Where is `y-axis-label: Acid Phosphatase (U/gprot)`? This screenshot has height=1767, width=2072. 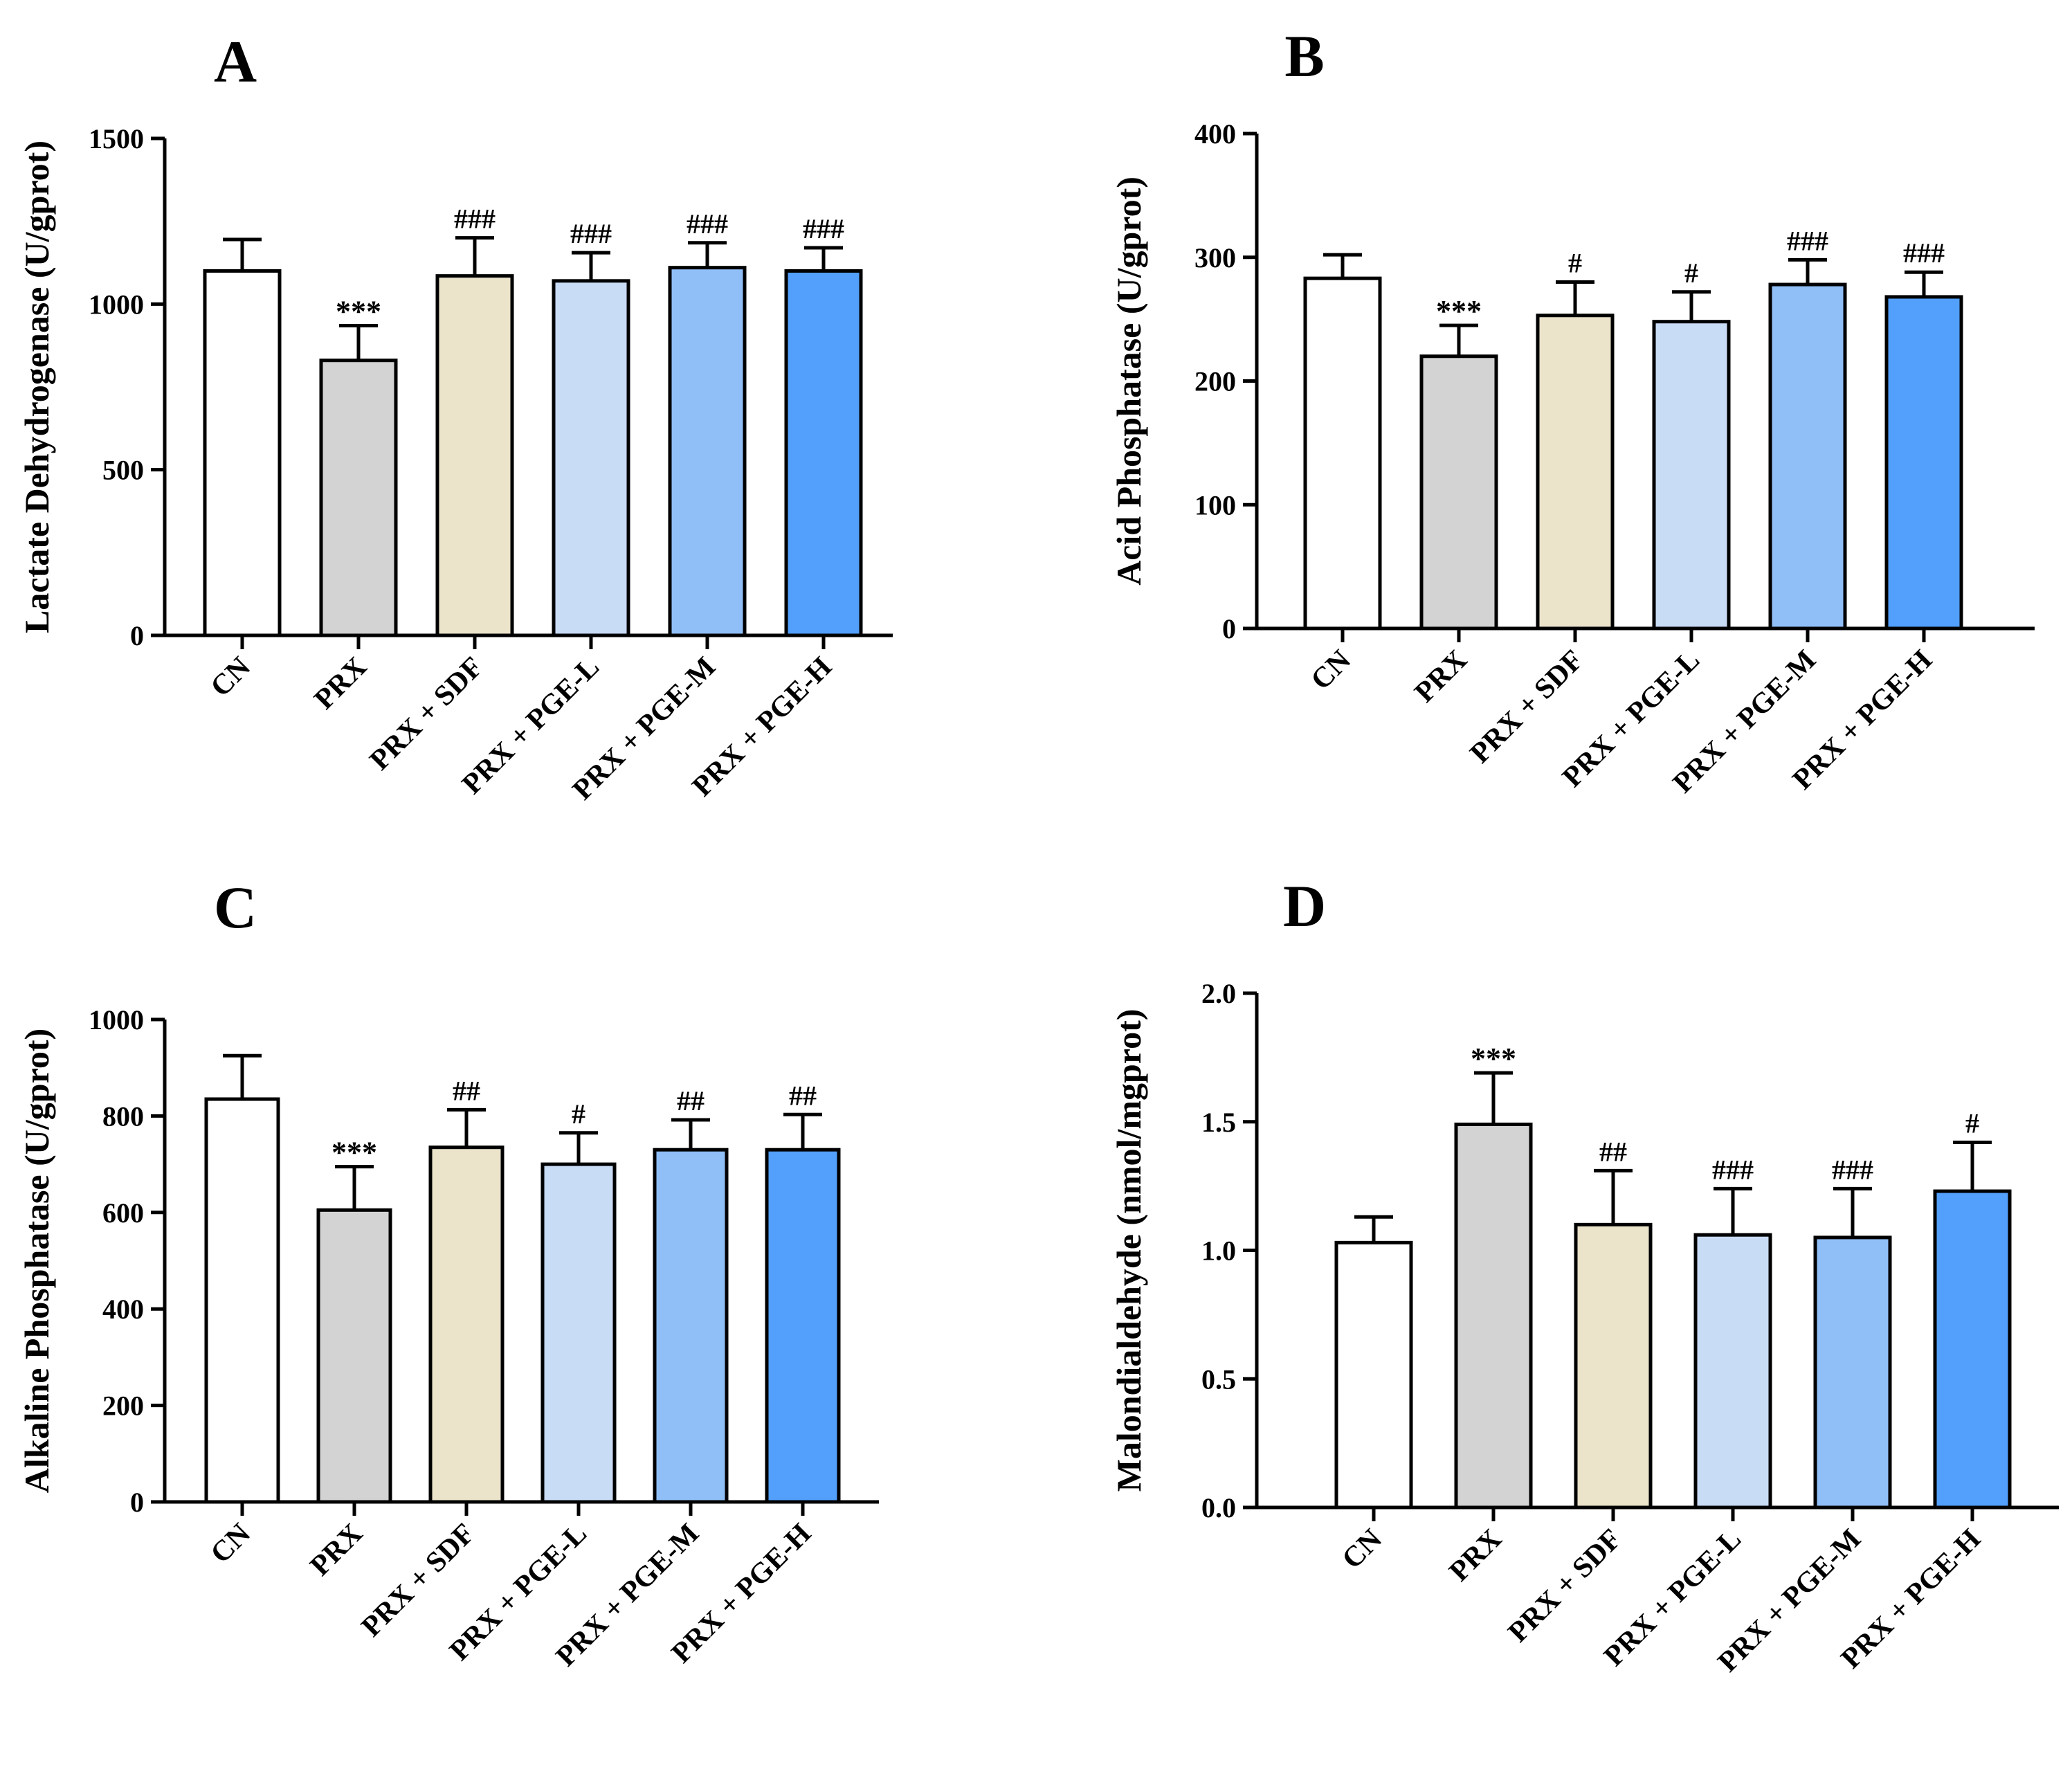
y-axis-label: Acid Phosphatase (U/gprot) is located at coordinates (1128, 381).